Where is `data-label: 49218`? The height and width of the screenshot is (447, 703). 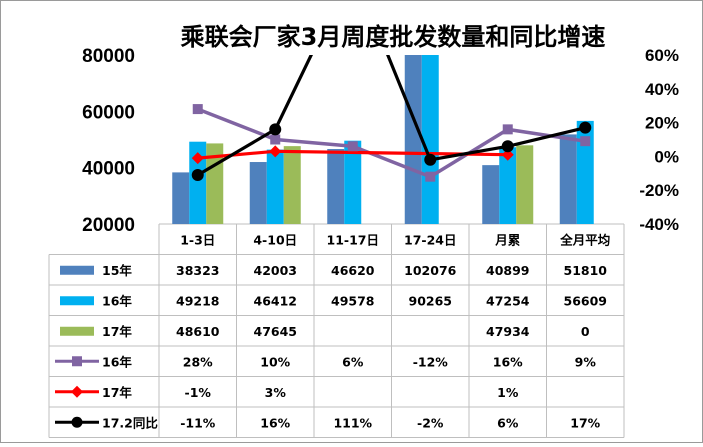
data-label: 49218 is located at coordinates (198, 300).